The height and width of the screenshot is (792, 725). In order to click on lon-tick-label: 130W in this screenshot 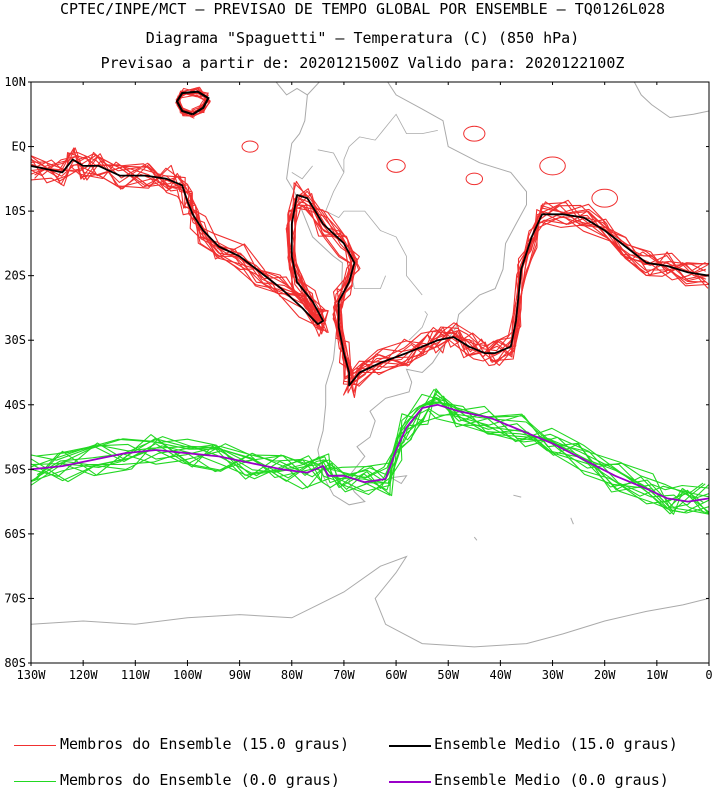, I will do `click(32, 675)`.